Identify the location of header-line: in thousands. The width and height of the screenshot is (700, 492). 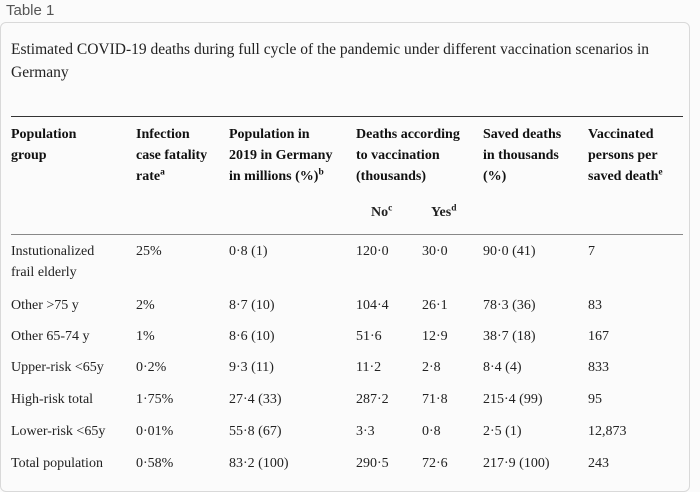
(521, 155).